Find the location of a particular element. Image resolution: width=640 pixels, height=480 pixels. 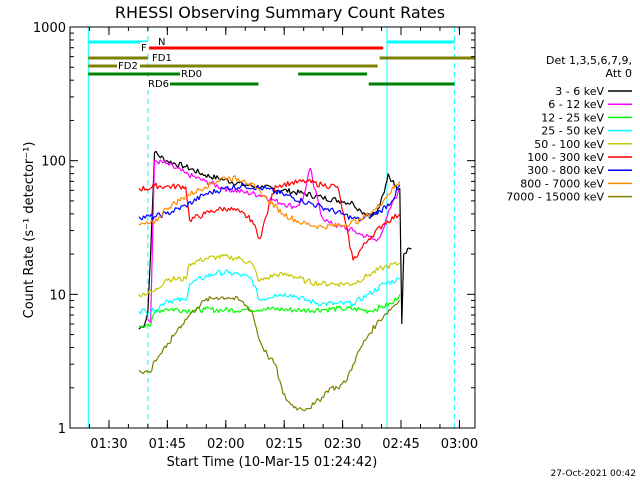

x-tick-label: 01:30 is located at coordinates (108, 444).